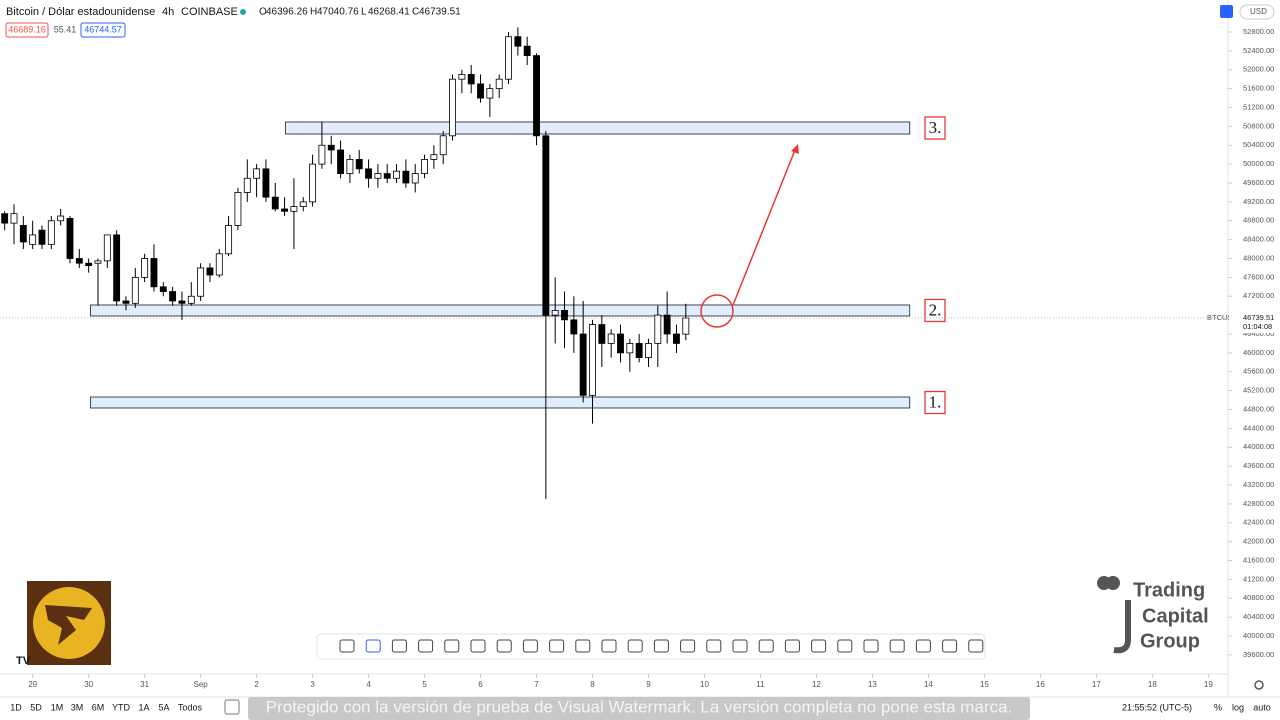 The height and width of the screenshot is (720, 1280). What do you see at coordinates (1258, 182) in the screenshot?
I see `y-tick-label: 49600.00` at bounding box center [1258, 182].